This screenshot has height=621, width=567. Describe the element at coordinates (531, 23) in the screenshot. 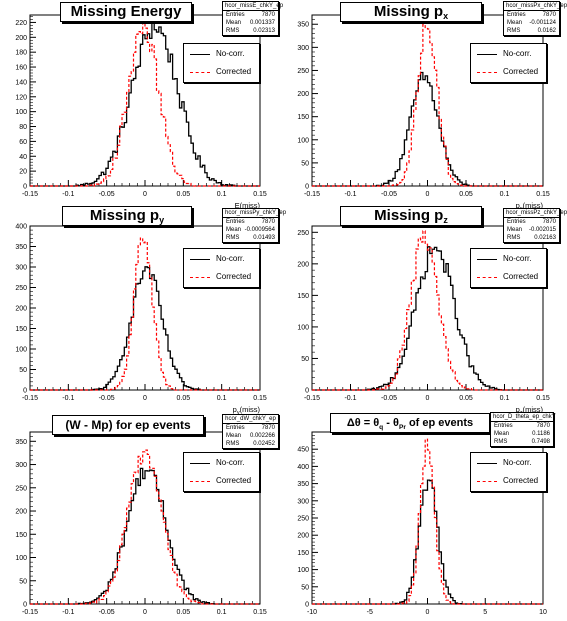

I see `stats-row-mean: Mean -0.001124` at that location.